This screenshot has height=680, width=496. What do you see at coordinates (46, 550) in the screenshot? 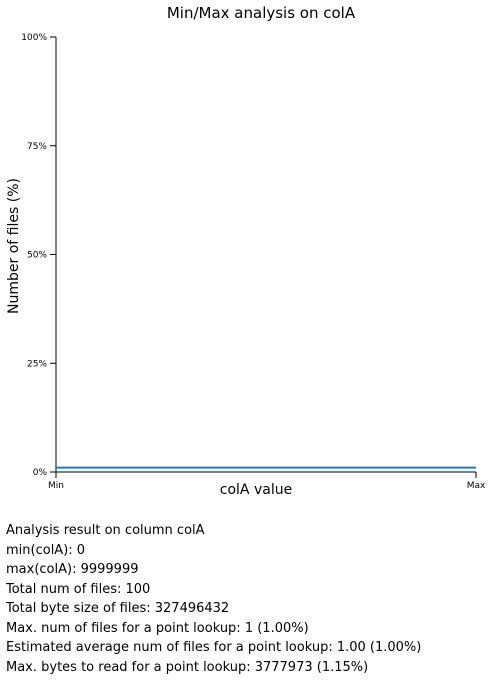
I see `summary-line: min(colA): 0` at bounding box center [46, 550].